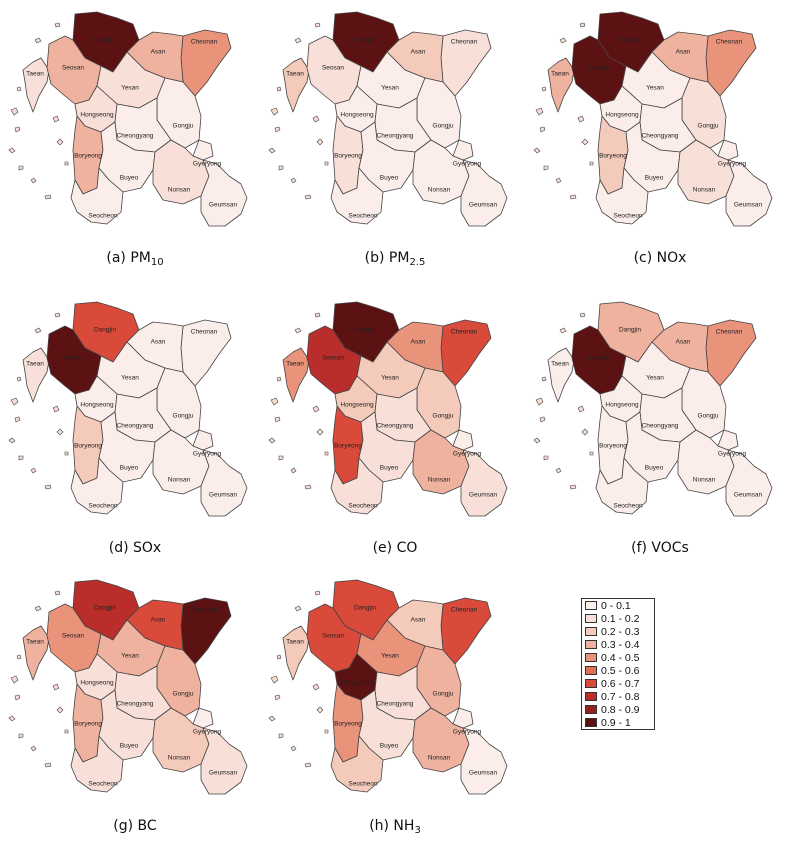  I want to click on region-taean, so click(296, 375).